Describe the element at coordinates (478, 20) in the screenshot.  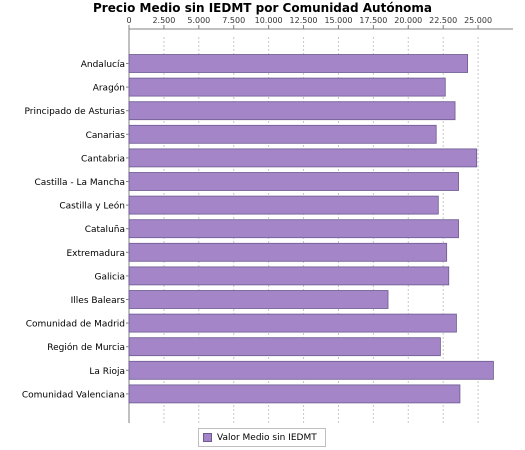
I see `x-tick-label: 25.000` at that location.